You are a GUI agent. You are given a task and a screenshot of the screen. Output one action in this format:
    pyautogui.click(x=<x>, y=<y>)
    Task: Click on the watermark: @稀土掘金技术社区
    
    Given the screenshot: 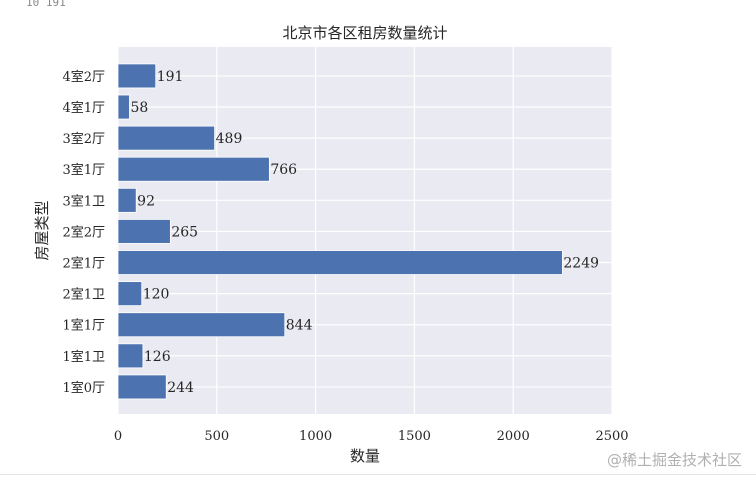 What is the action you would take?
    pyautogui.click(x=674, y=460)
    